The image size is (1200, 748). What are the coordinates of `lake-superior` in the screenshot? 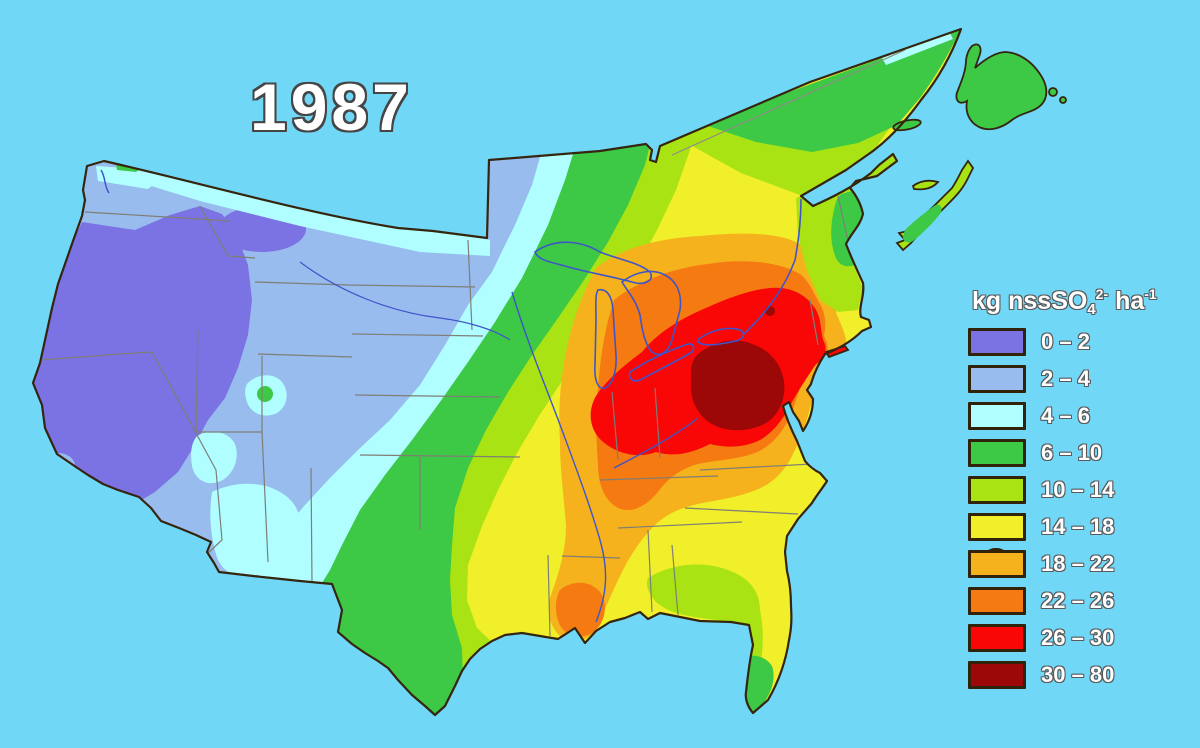 It's located at (593, 263).